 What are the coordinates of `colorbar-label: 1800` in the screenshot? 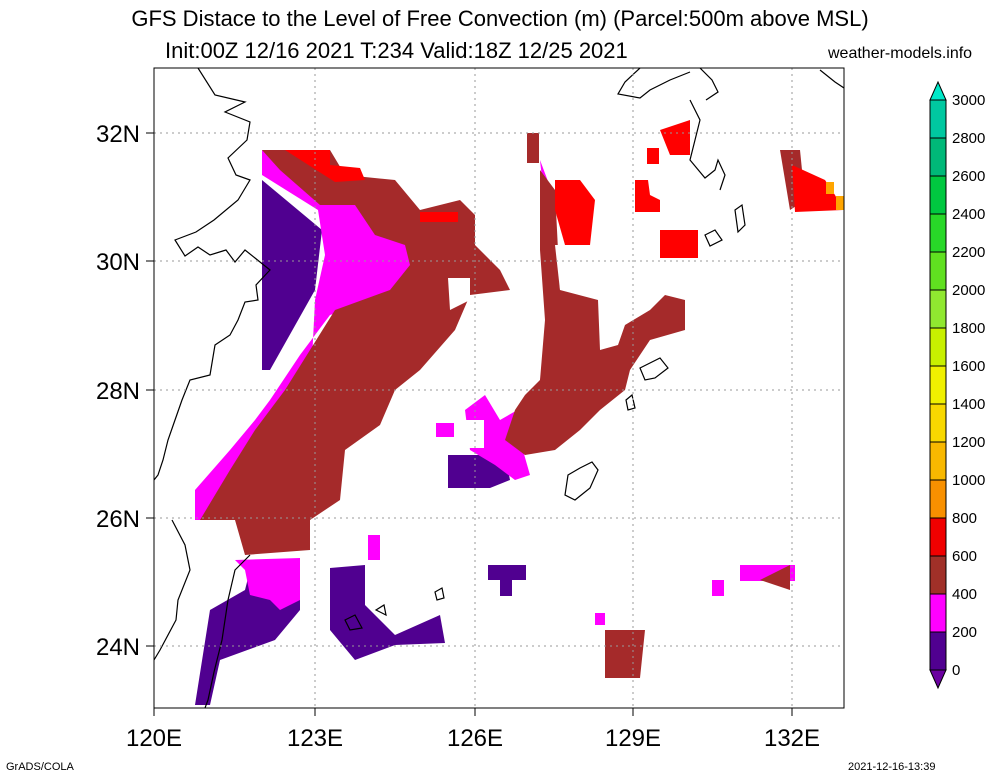 It's located at (968, 328).